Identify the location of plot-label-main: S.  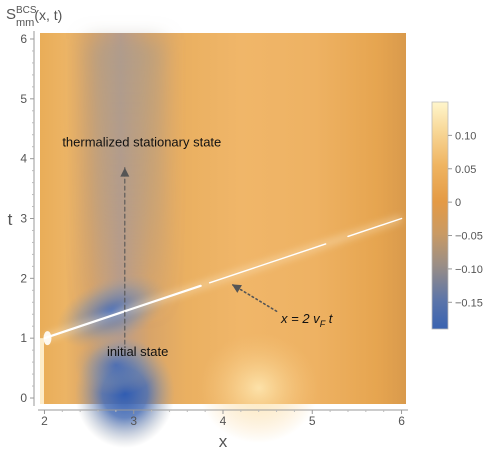
(11, 14).